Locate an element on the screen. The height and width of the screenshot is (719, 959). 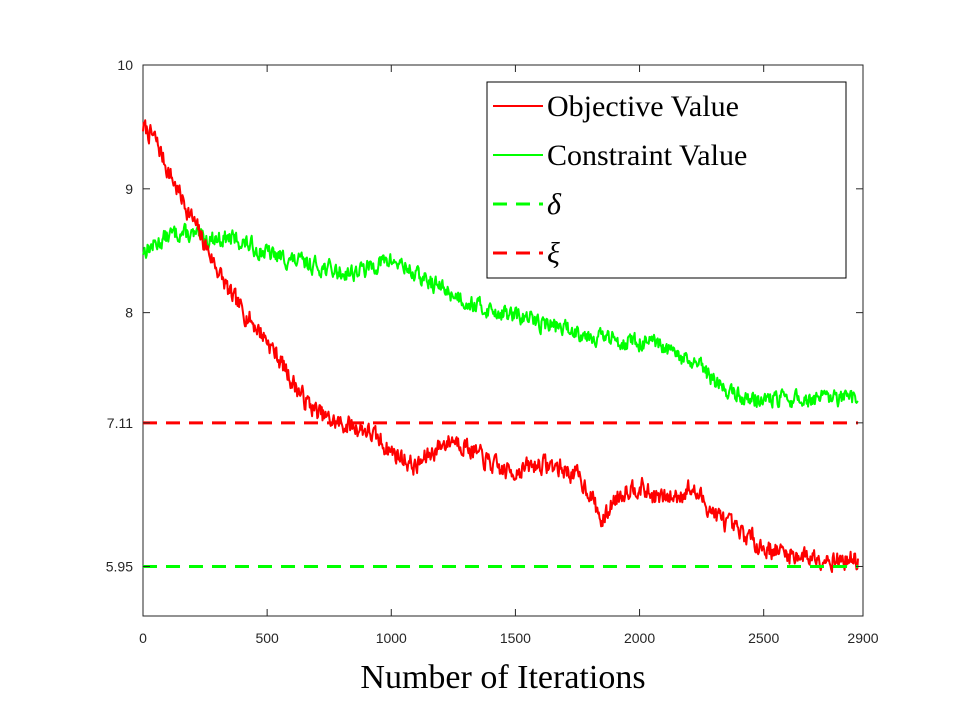
y-tick-label: 5.95 is located at coordinates (119, 566).